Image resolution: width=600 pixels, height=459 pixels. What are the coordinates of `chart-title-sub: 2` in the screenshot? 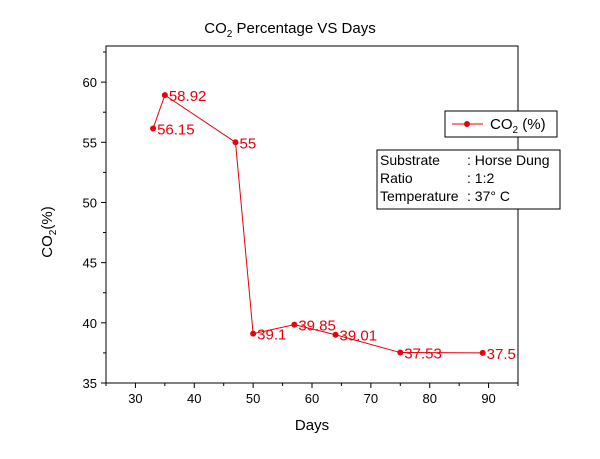 It's located at (230, 34).